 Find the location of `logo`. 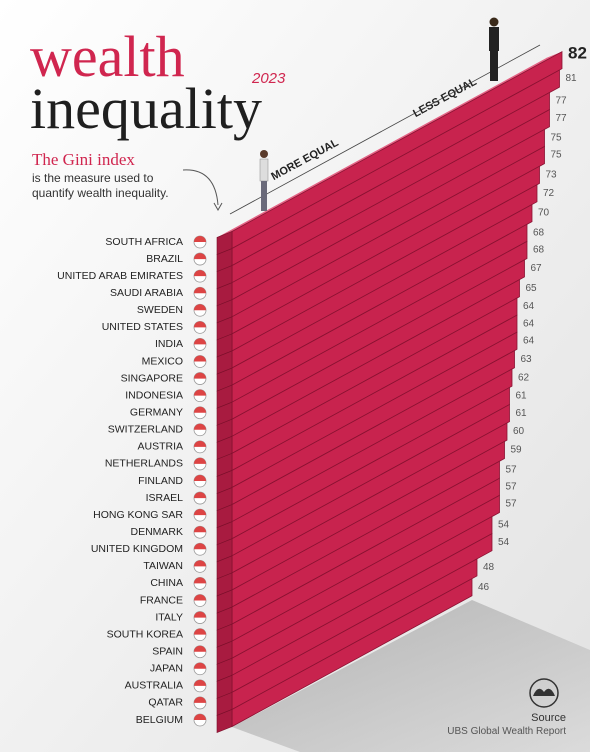

logo is located at coordinates (544, 693).